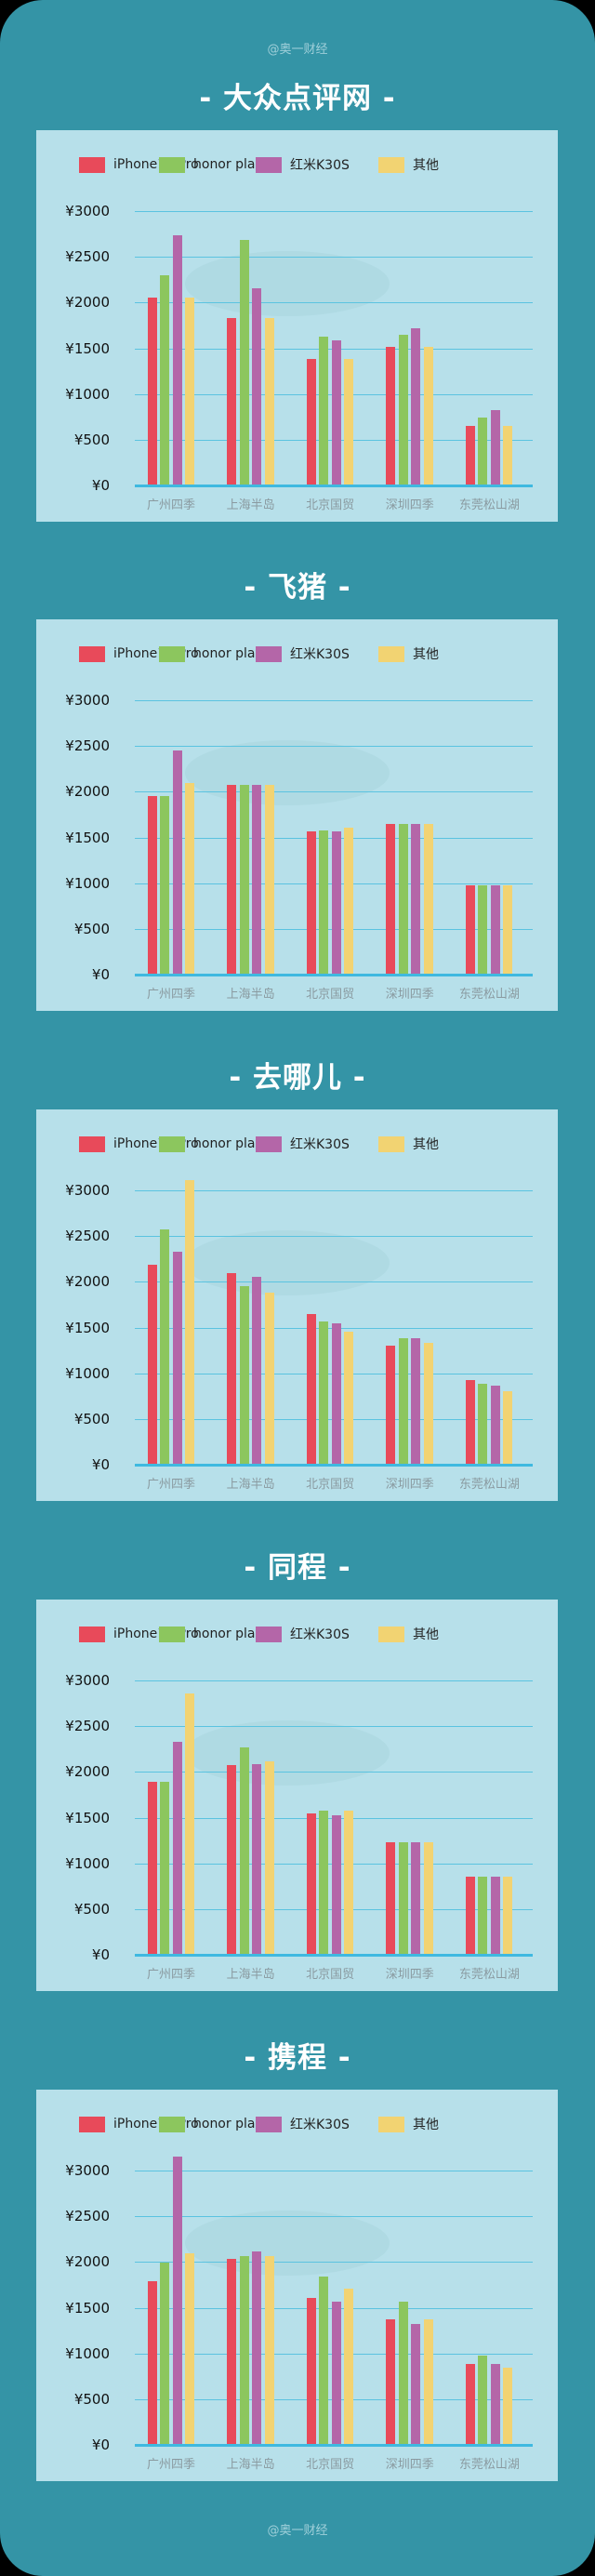  I want to click on y-tick-label: ¥2500, so click(87, 1726).